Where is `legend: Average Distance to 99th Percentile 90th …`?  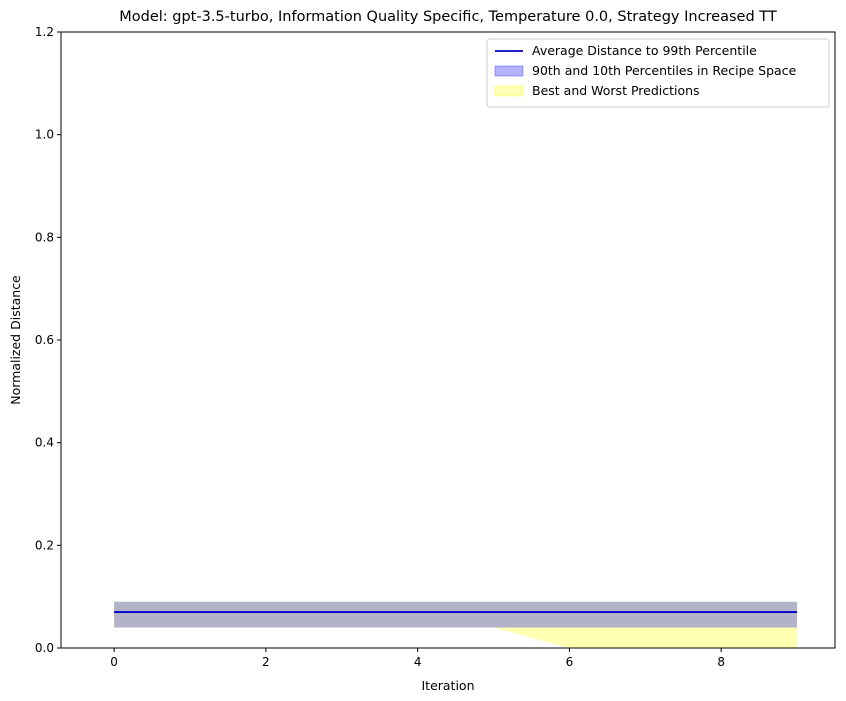 legend: Average Distance to 99th Percentile 90th … is located at coordinates (658, 73).